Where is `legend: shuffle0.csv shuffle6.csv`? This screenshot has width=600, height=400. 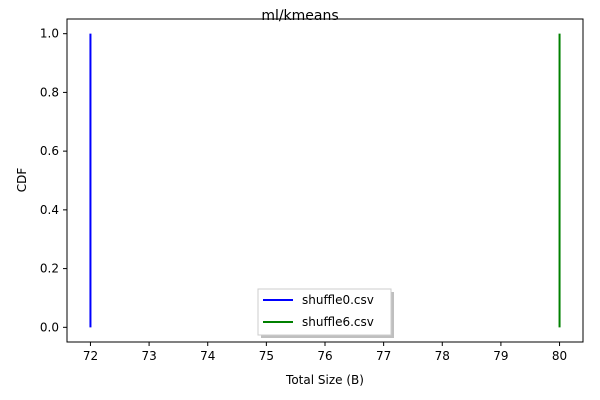 legend: shuffle0.csv shuffle6.csv is located at coordinates (325, 313).